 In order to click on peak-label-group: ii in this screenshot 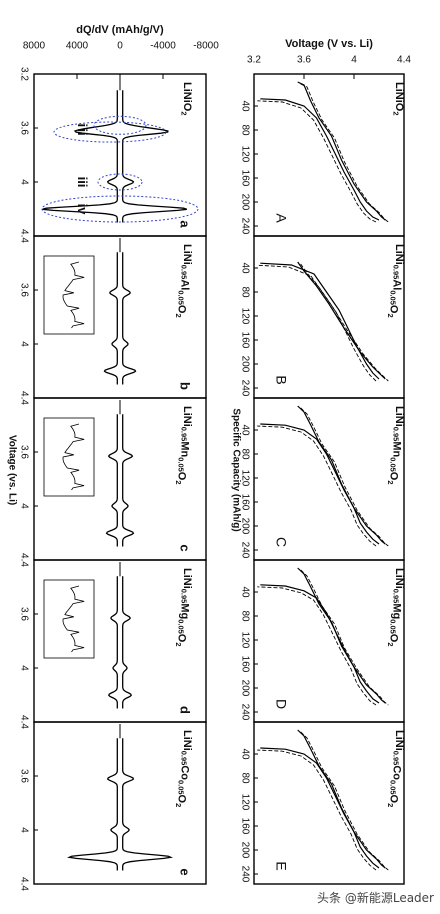, I will do `click(82, 131)`.